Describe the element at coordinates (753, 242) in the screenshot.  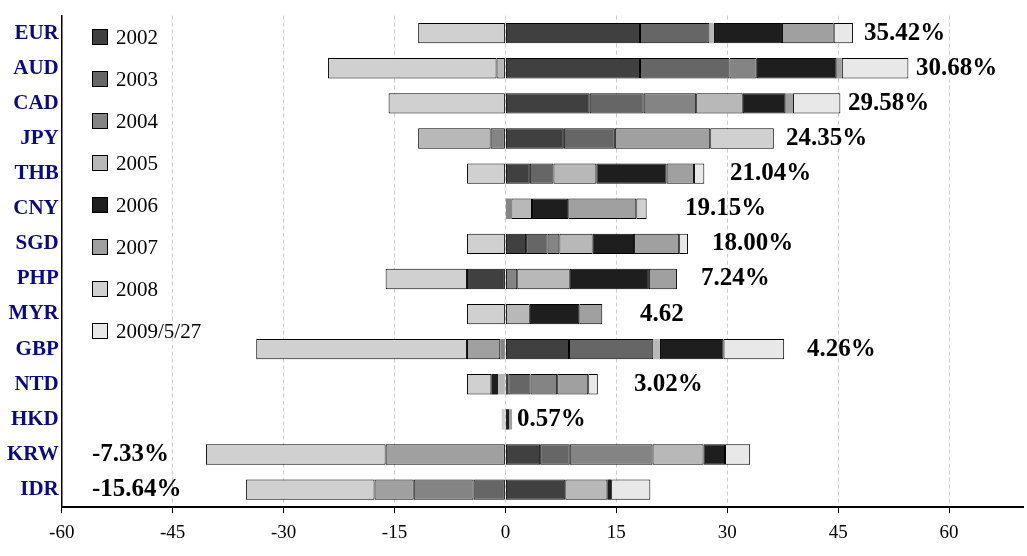
I see `annotation: 18.00%` at that location.